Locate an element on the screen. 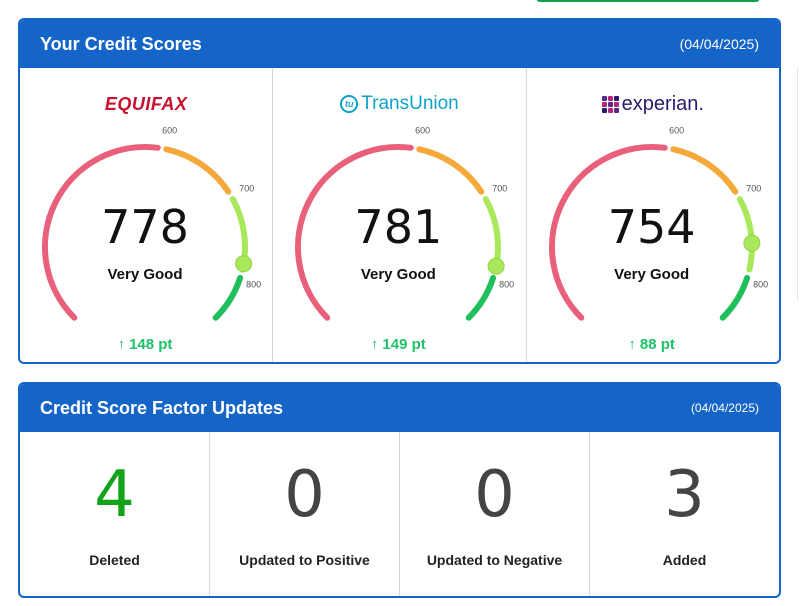 The height and width of the screenshot is (606, 800). score-change: ↑ 148 pt is located at coordinates (145, 344).